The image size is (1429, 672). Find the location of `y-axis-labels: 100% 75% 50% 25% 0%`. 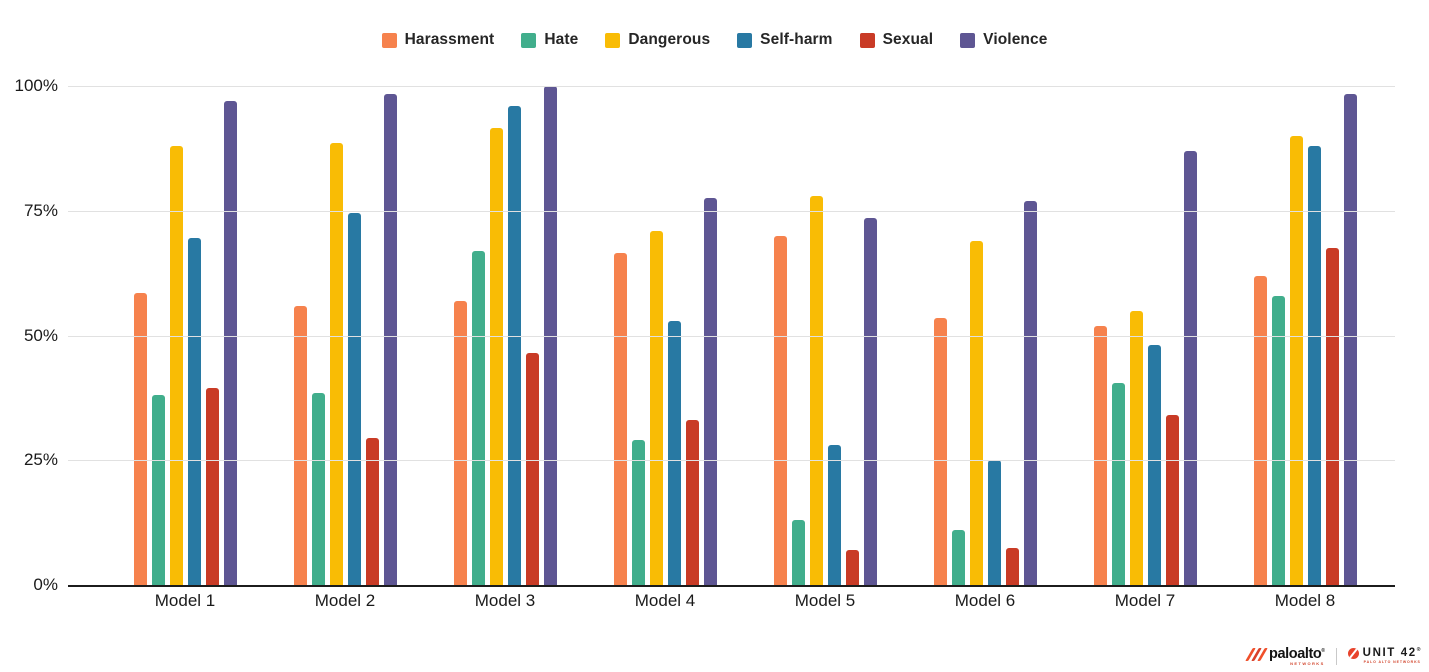

y-axis-labels: 100% 75% 50% 25% 0% is located at coordinates (29, 335).